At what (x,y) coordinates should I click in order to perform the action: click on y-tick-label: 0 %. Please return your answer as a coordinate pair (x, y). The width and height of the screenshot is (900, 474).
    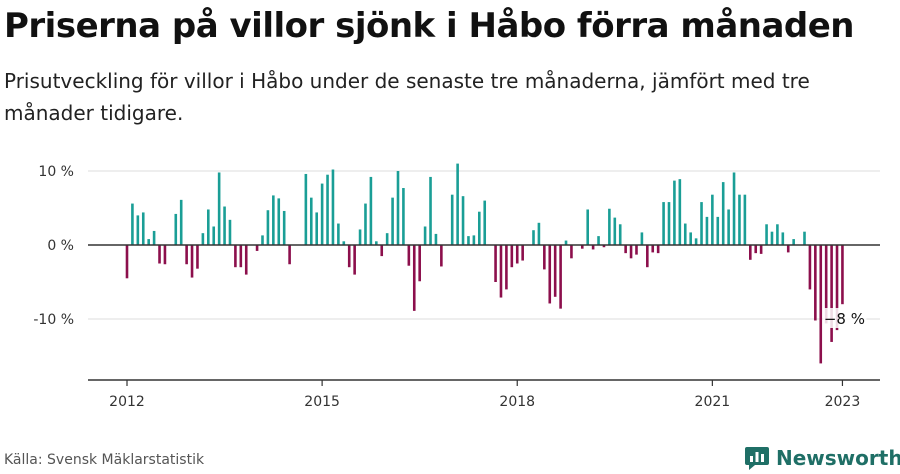
    Looking at the image, I should click on (60, 246).